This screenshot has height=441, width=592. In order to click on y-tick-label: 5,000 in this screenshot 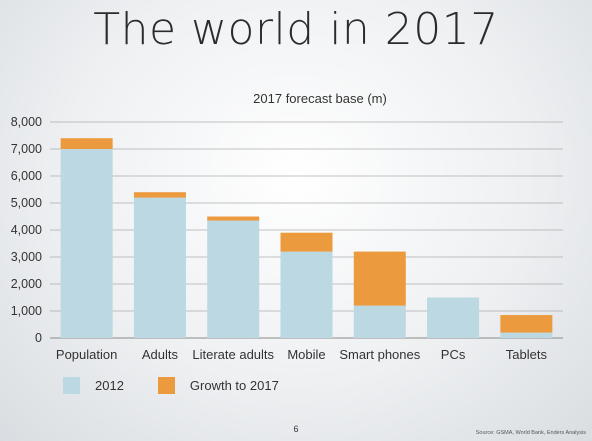, I will do `click(26, 203)`.